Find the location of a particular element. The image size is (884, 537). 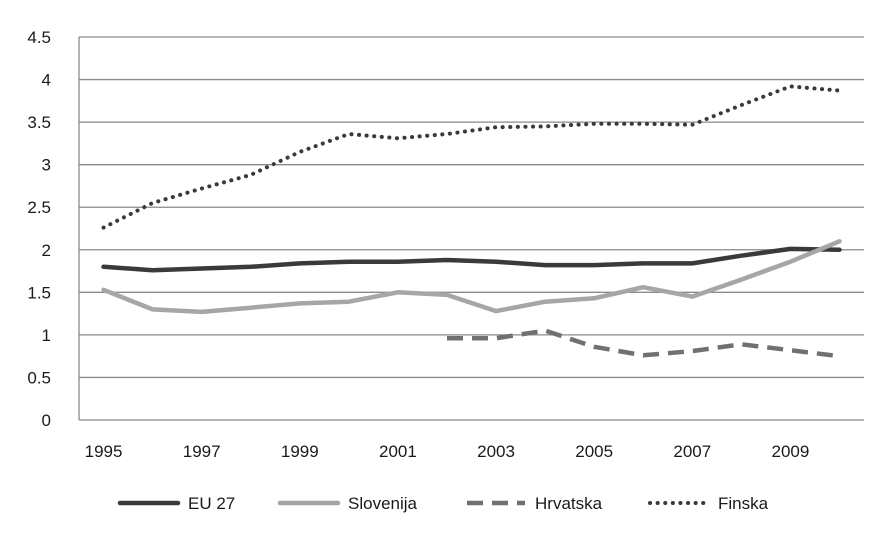

legend-item-slovenija: Slovenija is located at coordinates (347, 503).